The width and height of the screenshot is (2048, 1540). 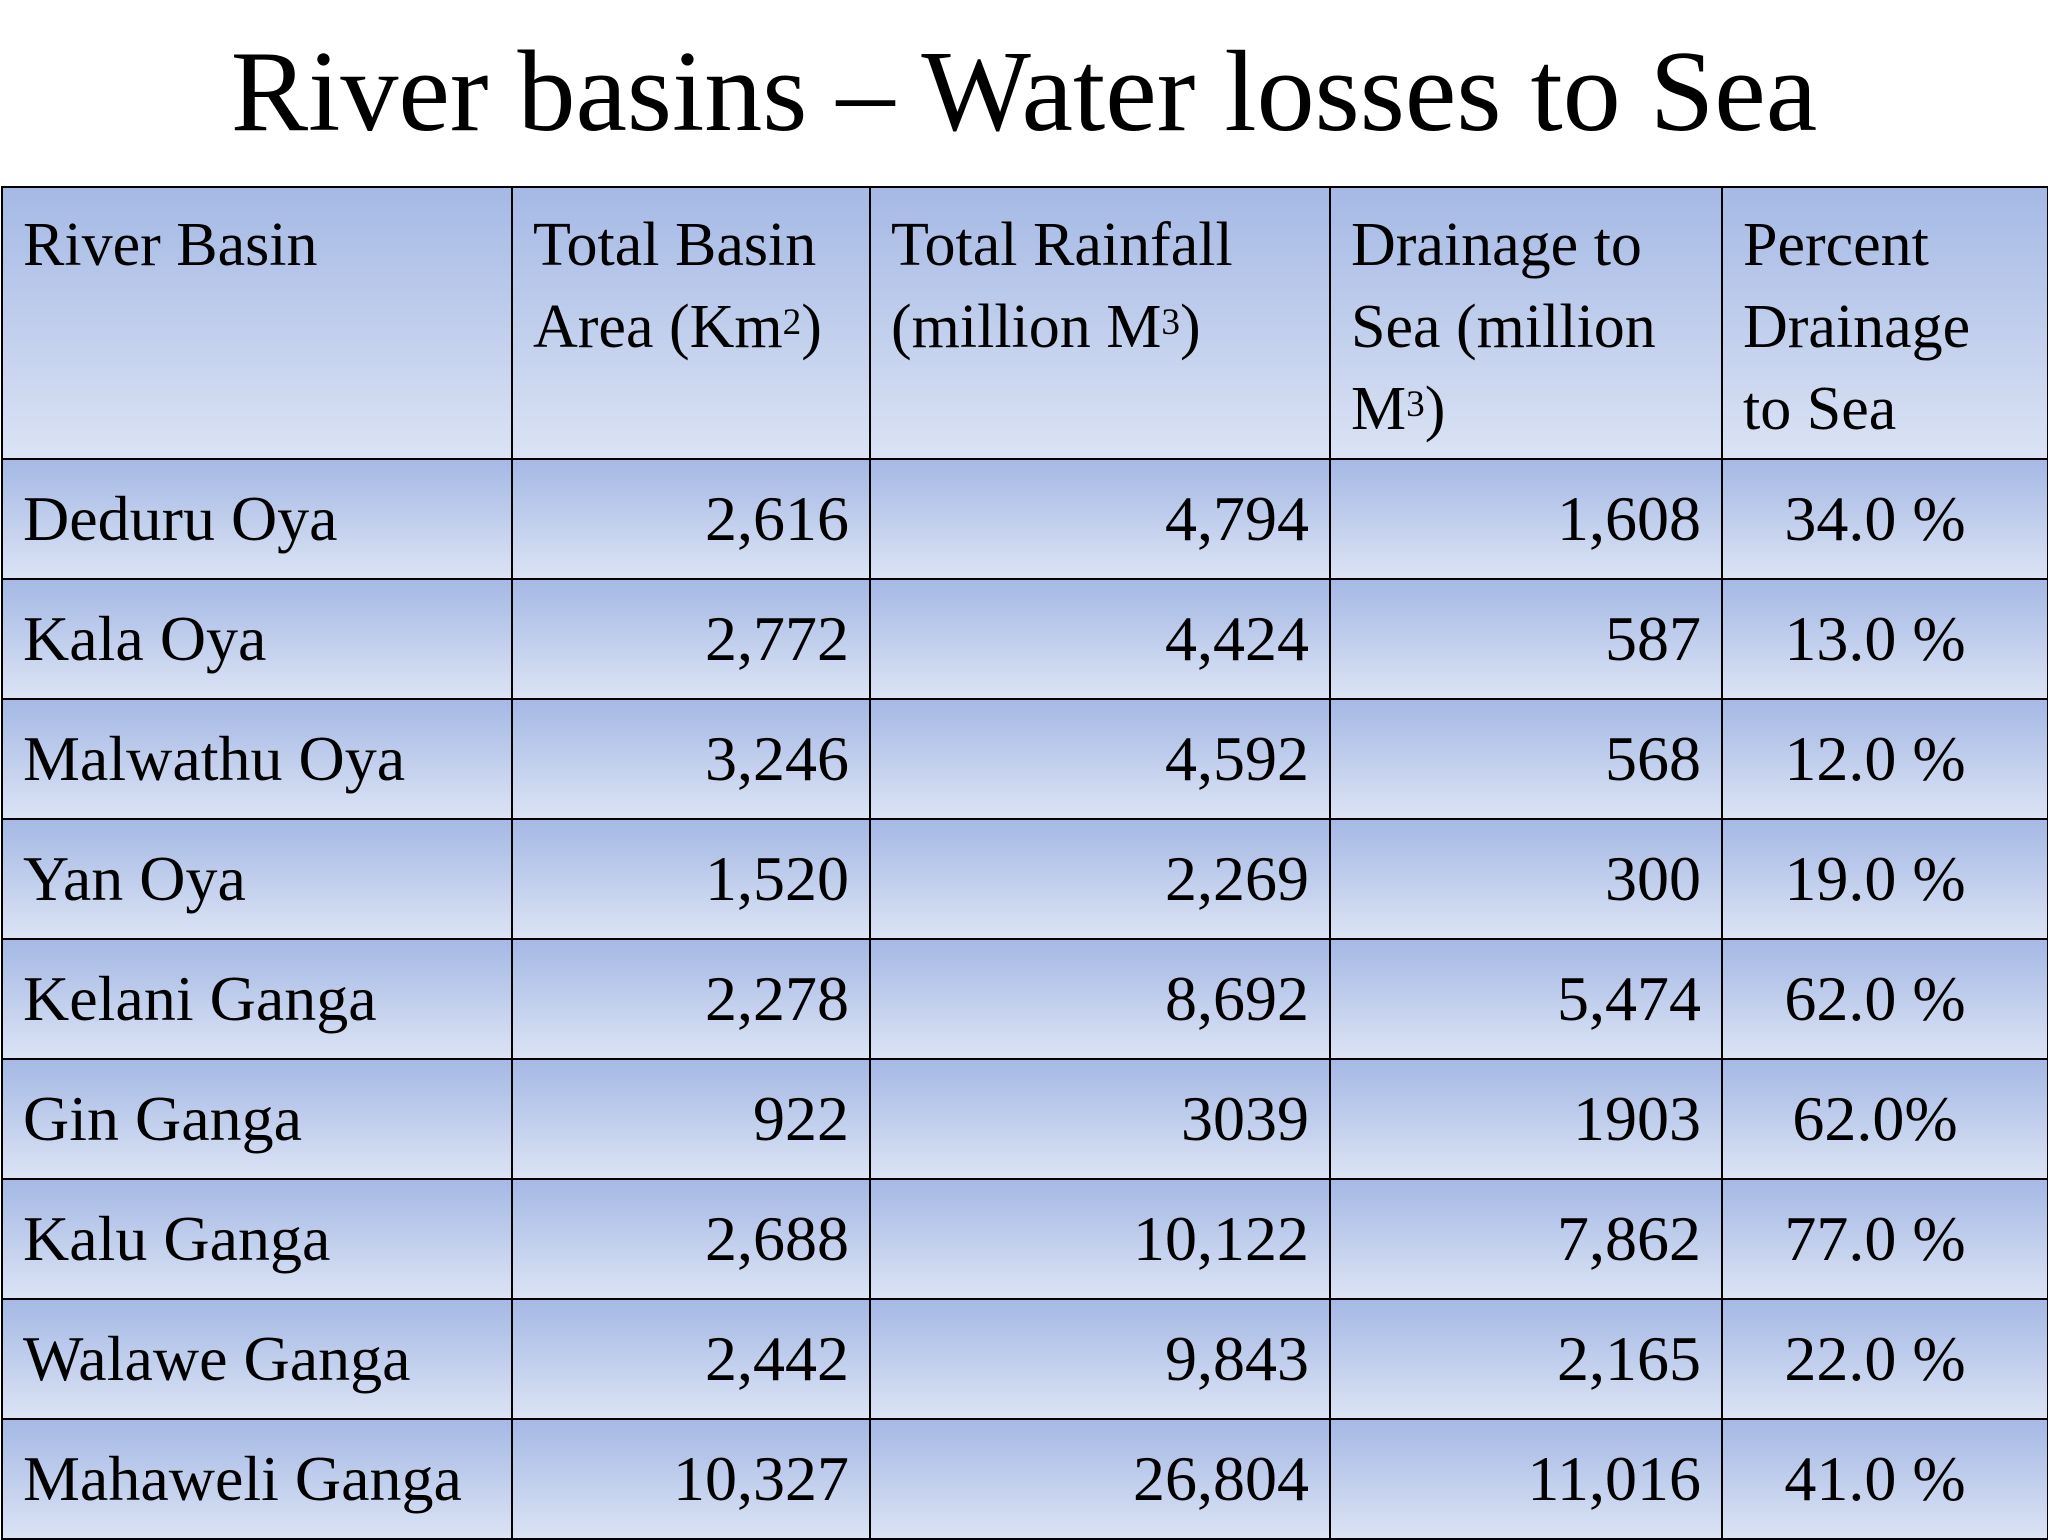 I want to click on cell-basin: Yan Oya, so click(x=257, y=879).